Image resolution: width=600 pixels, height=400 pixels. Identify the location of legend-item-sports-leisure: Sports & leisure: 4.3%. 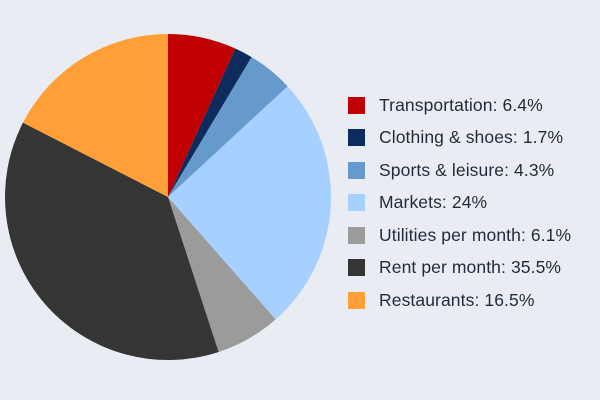
(459, 170).